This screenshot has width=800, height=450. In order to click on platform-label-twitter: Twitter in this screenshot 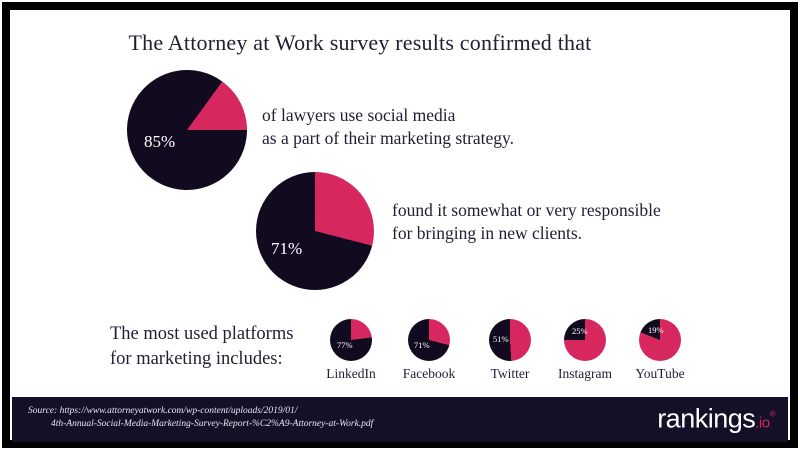, I will do `click(510, 373)`.